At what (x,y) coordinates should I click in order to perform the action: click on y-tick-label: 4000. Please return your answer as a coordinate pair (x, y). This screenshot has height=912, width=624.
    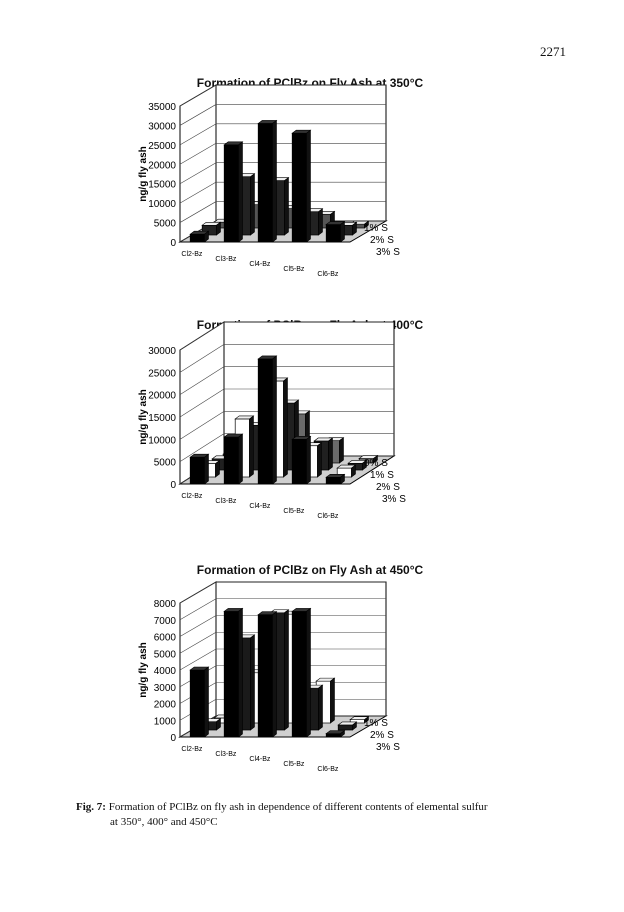
    Looking at the image, I should click on (165, 671).